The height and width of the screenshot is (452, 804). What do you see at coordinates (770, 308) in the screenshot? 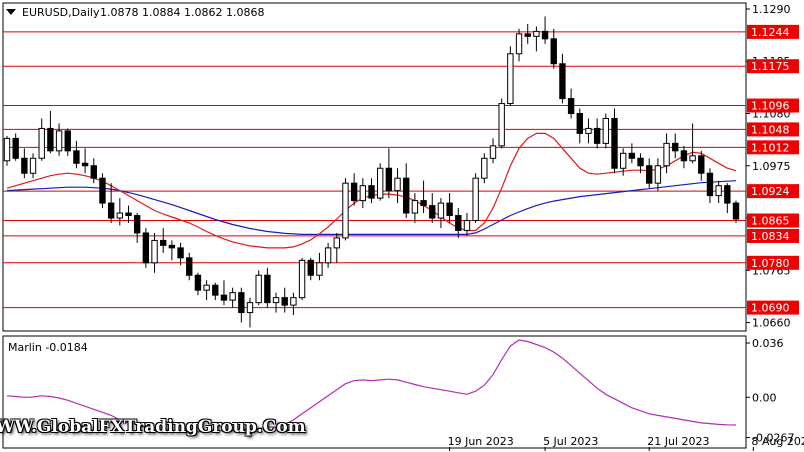
I see `level-label: 1.0690` at bounding box center [770, 308].